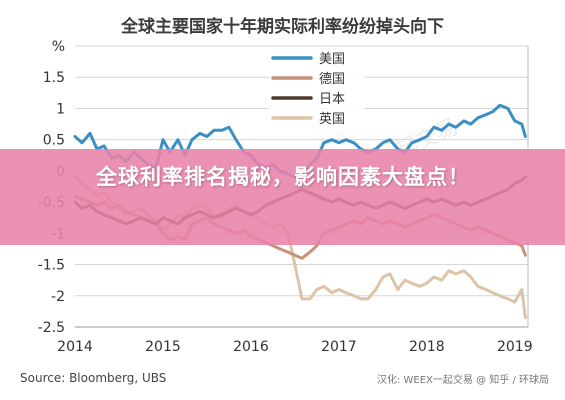 This screenshot has height=400, width=565. Describe the element at coordinates (332, 119) in the screenshot. I see `legend-label: 英国` at that location.